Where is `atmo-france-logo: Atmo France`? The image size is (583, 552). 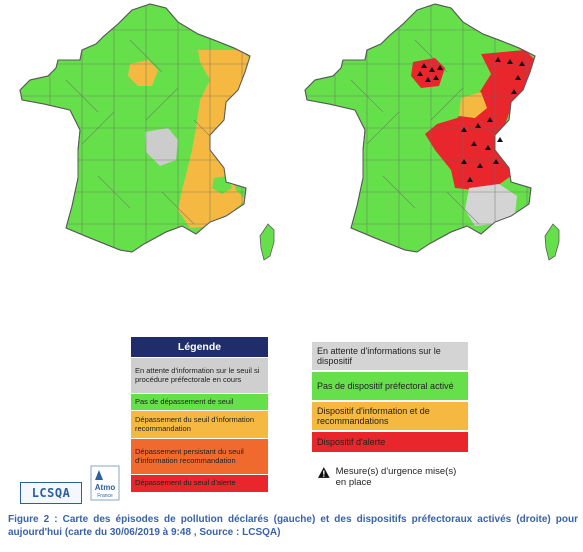
atmo-france-logo: Atmo France is located at coordinates (105, 483).